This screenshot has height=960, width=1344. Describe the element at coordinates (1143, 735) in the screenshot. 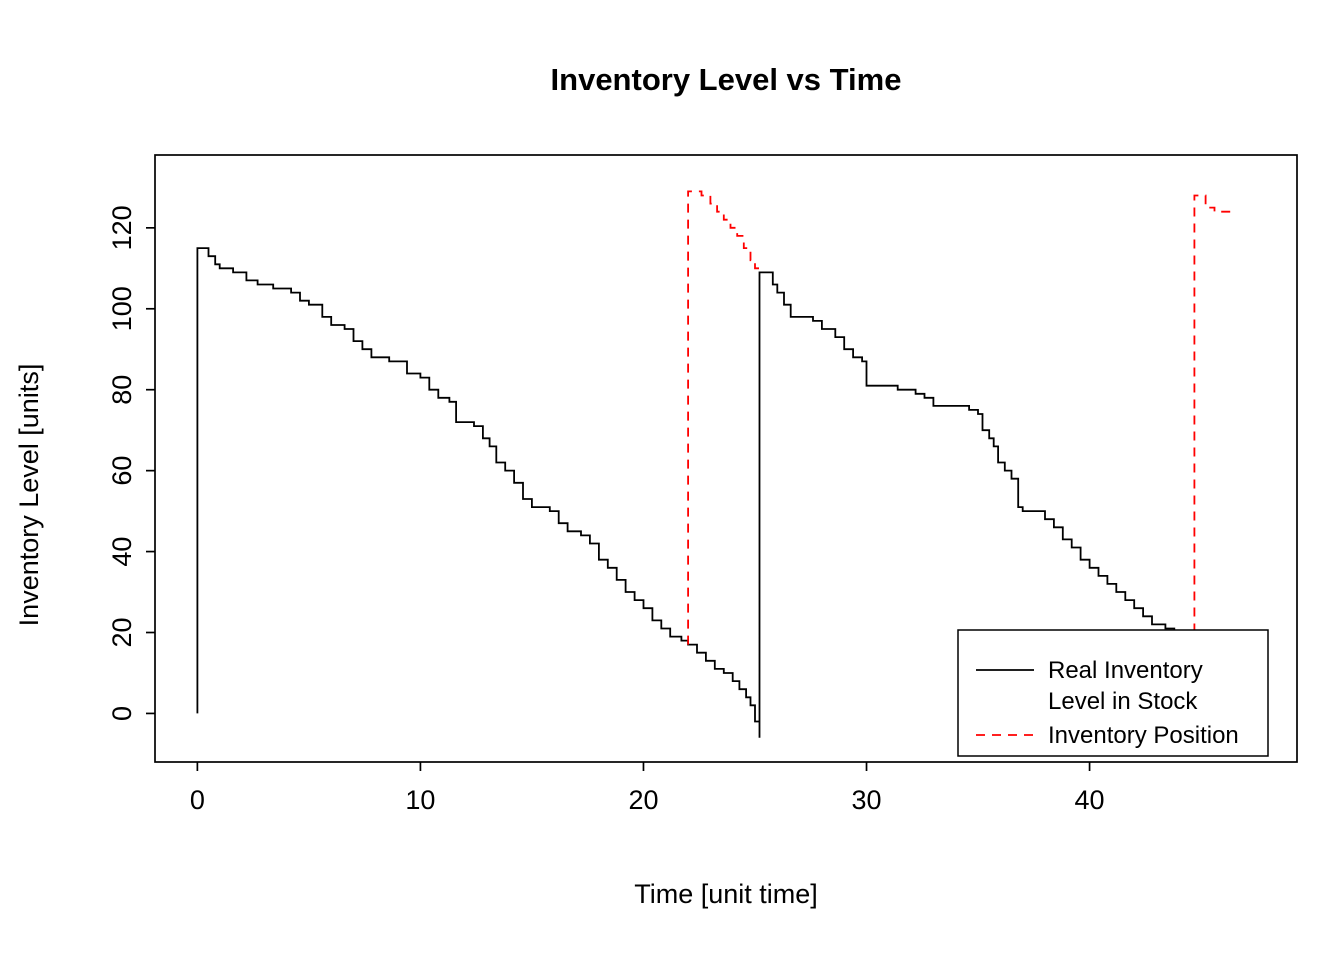

I see `legend-label-inventory-position: Inventory Position` at that location.